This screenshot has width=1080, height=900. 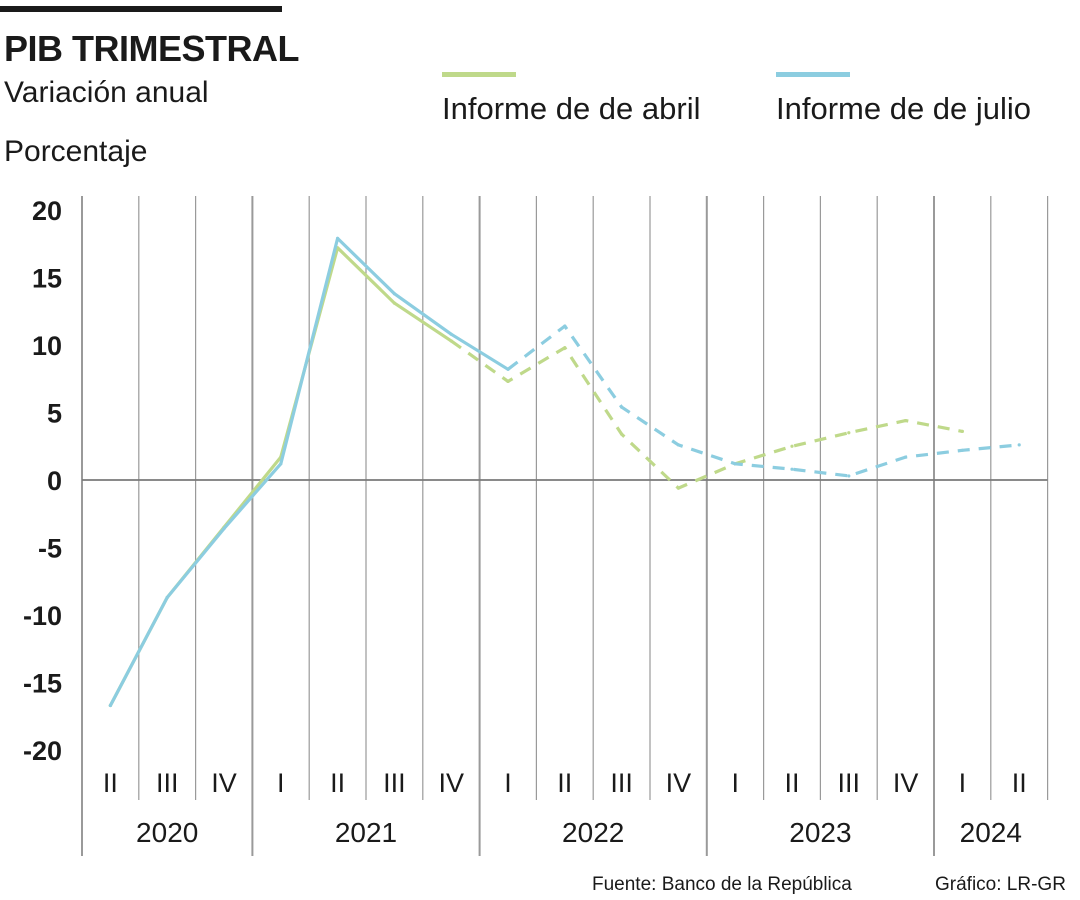 I want to click on legend-item-julio: Informe de de julio, so click(x=903, y=99).